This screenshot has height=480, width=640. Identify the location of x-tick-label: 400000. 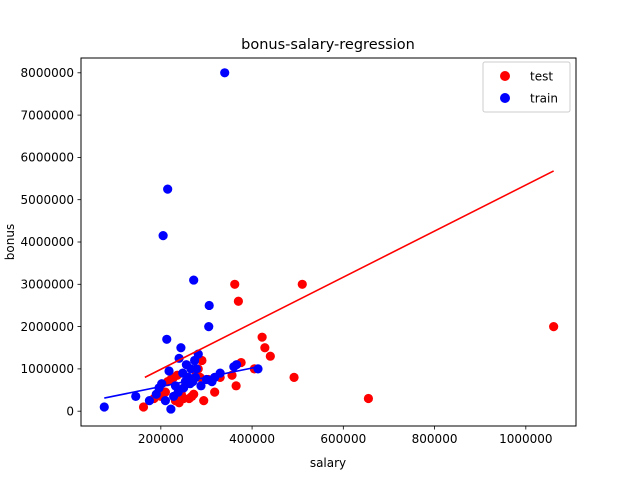
(252, 439).